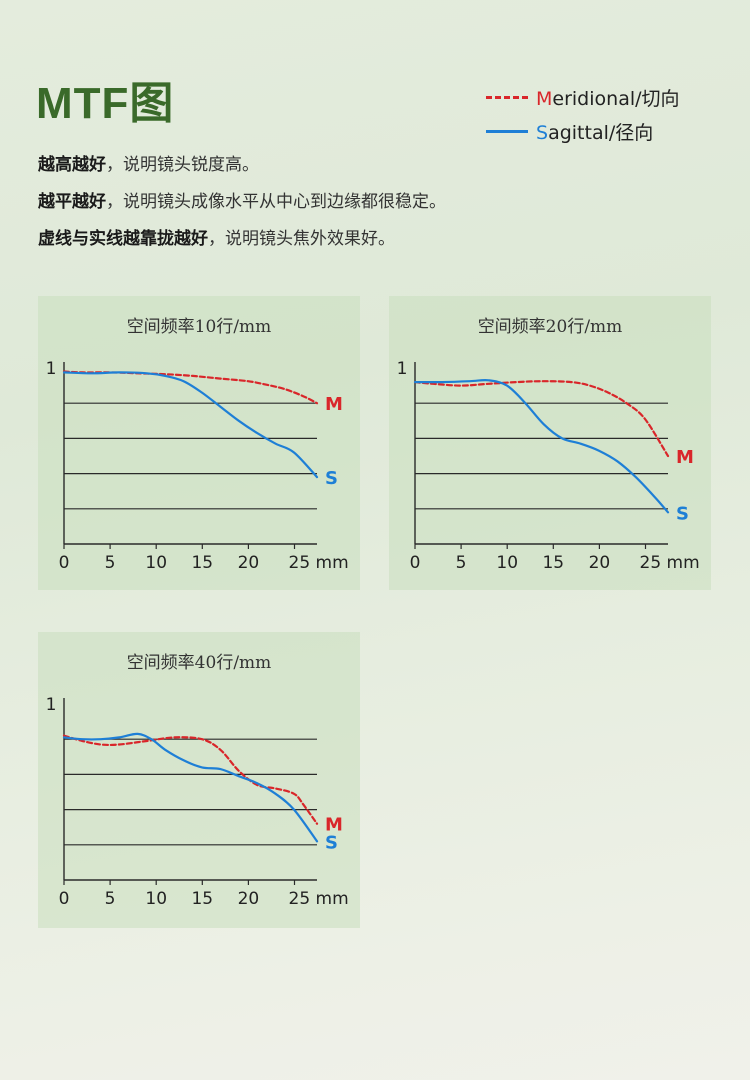  I want to click on note-emphasis: 越高越好, so click(72, 165).